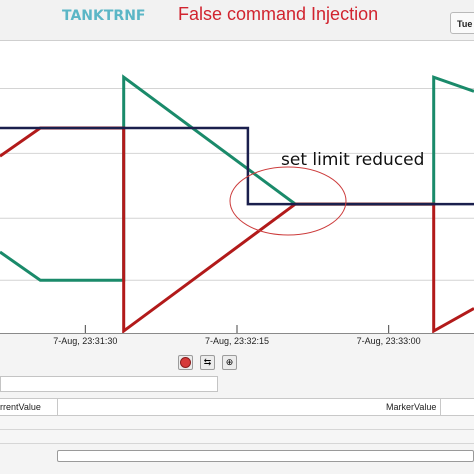 The image size is (474, 474). What do you see at coordinates (85, 341) in the screenshot?
I see `x-tick-label: 7-Aug, 23:31:30` at bounding box center [85, 341].